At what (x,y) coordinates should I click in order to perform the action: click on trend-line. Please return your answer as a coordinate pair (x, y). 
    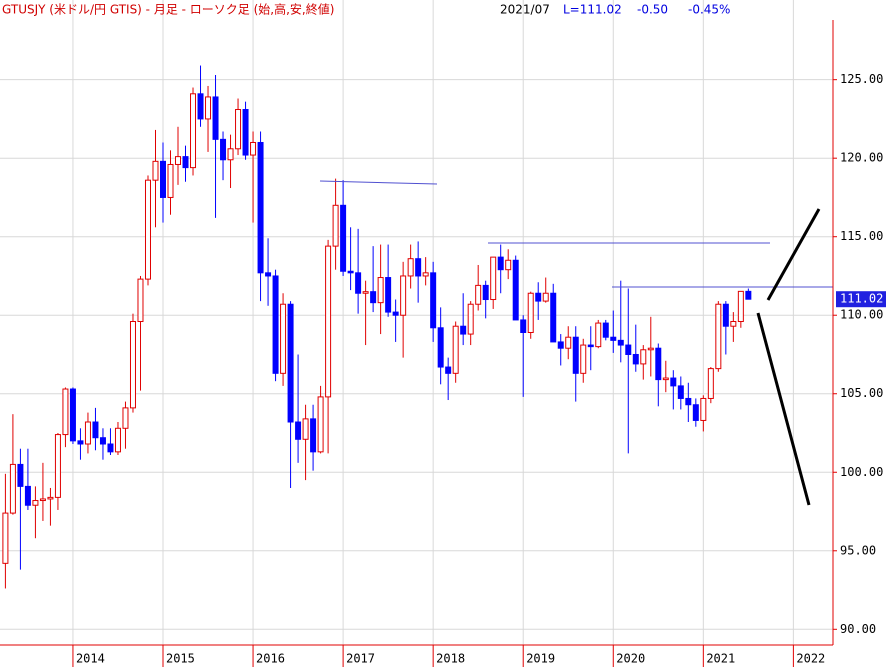
    Looking at the image, I should click on (378, 182).